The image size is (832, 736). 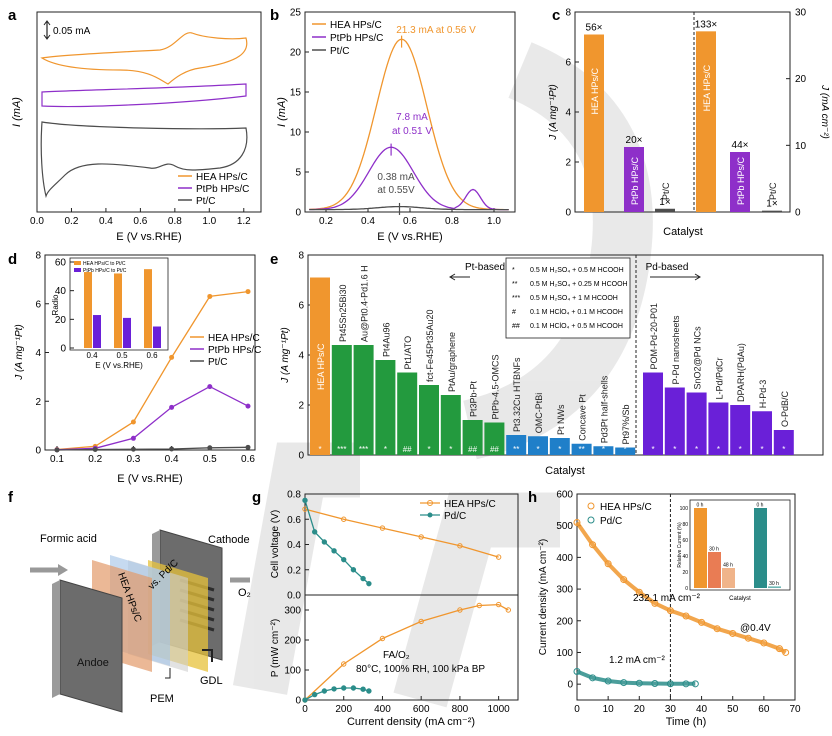 I want to click on panel-g-x-tick-label: 800, so click(x=460, y=709).